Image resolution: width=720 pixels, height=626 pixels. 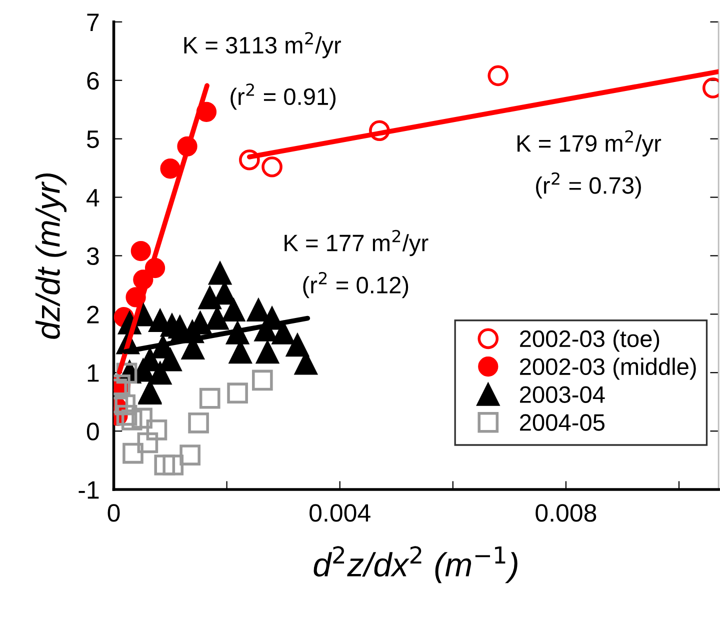 I want to click on y-axis-title: dz/dt (m/yr), so click(x=51, y=256).